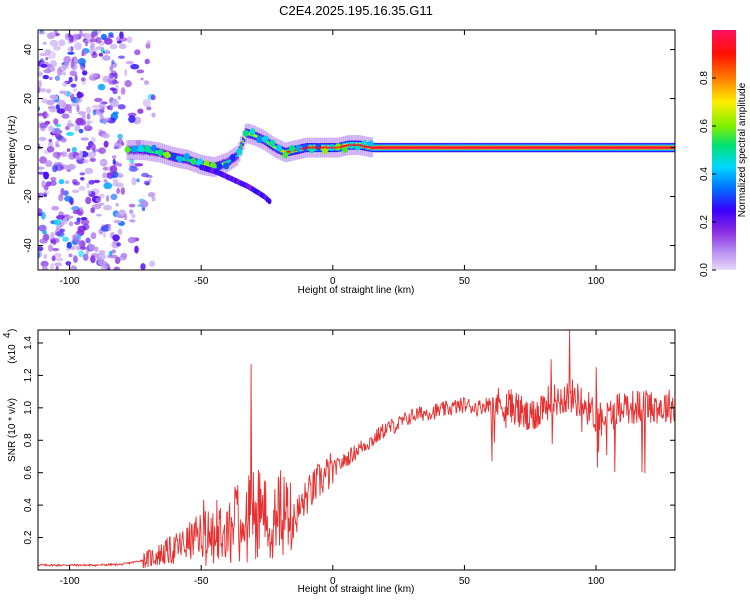 This screenshot has height=600, width=750. I want to click on colorbar-tick-label: 0.4, so click(704, 174).